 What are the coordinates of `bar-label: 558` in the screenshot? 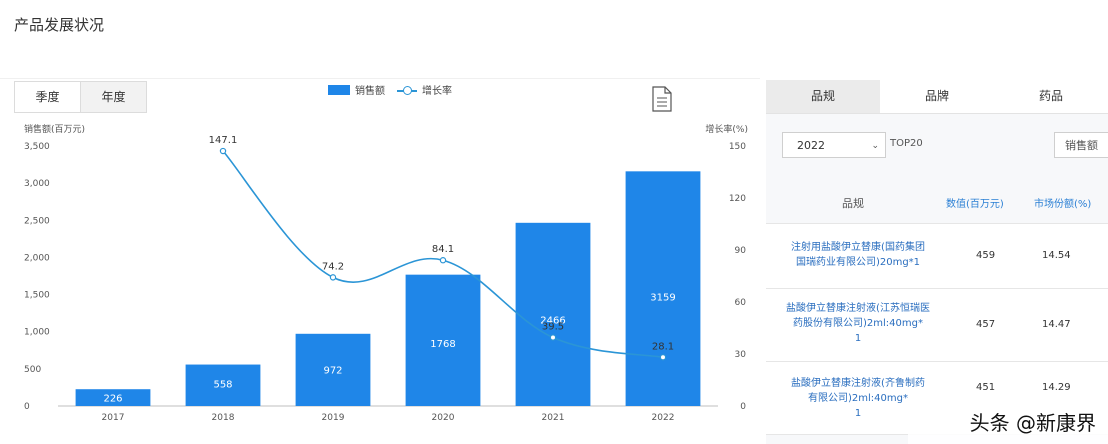 It's located at (222, 384).